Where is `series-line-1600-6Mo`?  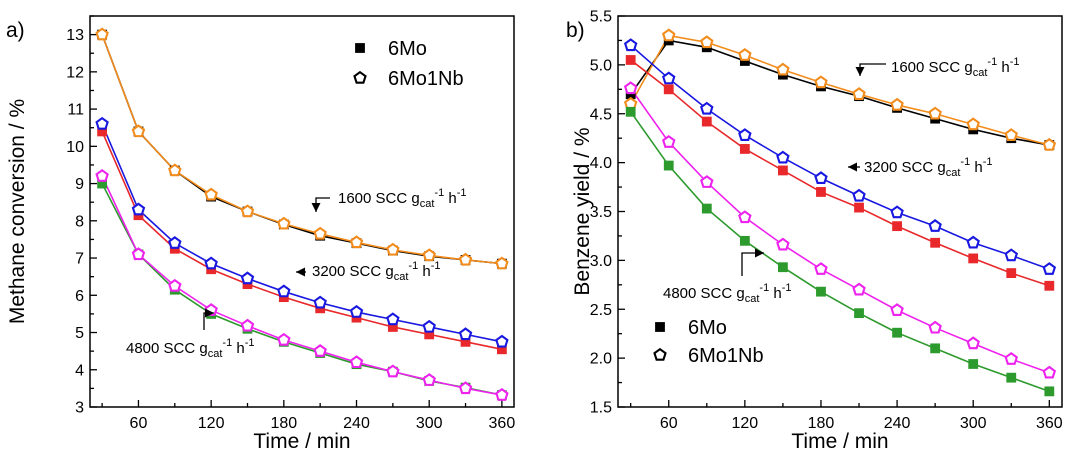
series-line-1600-6Mo is located at coordinates (840, 92).